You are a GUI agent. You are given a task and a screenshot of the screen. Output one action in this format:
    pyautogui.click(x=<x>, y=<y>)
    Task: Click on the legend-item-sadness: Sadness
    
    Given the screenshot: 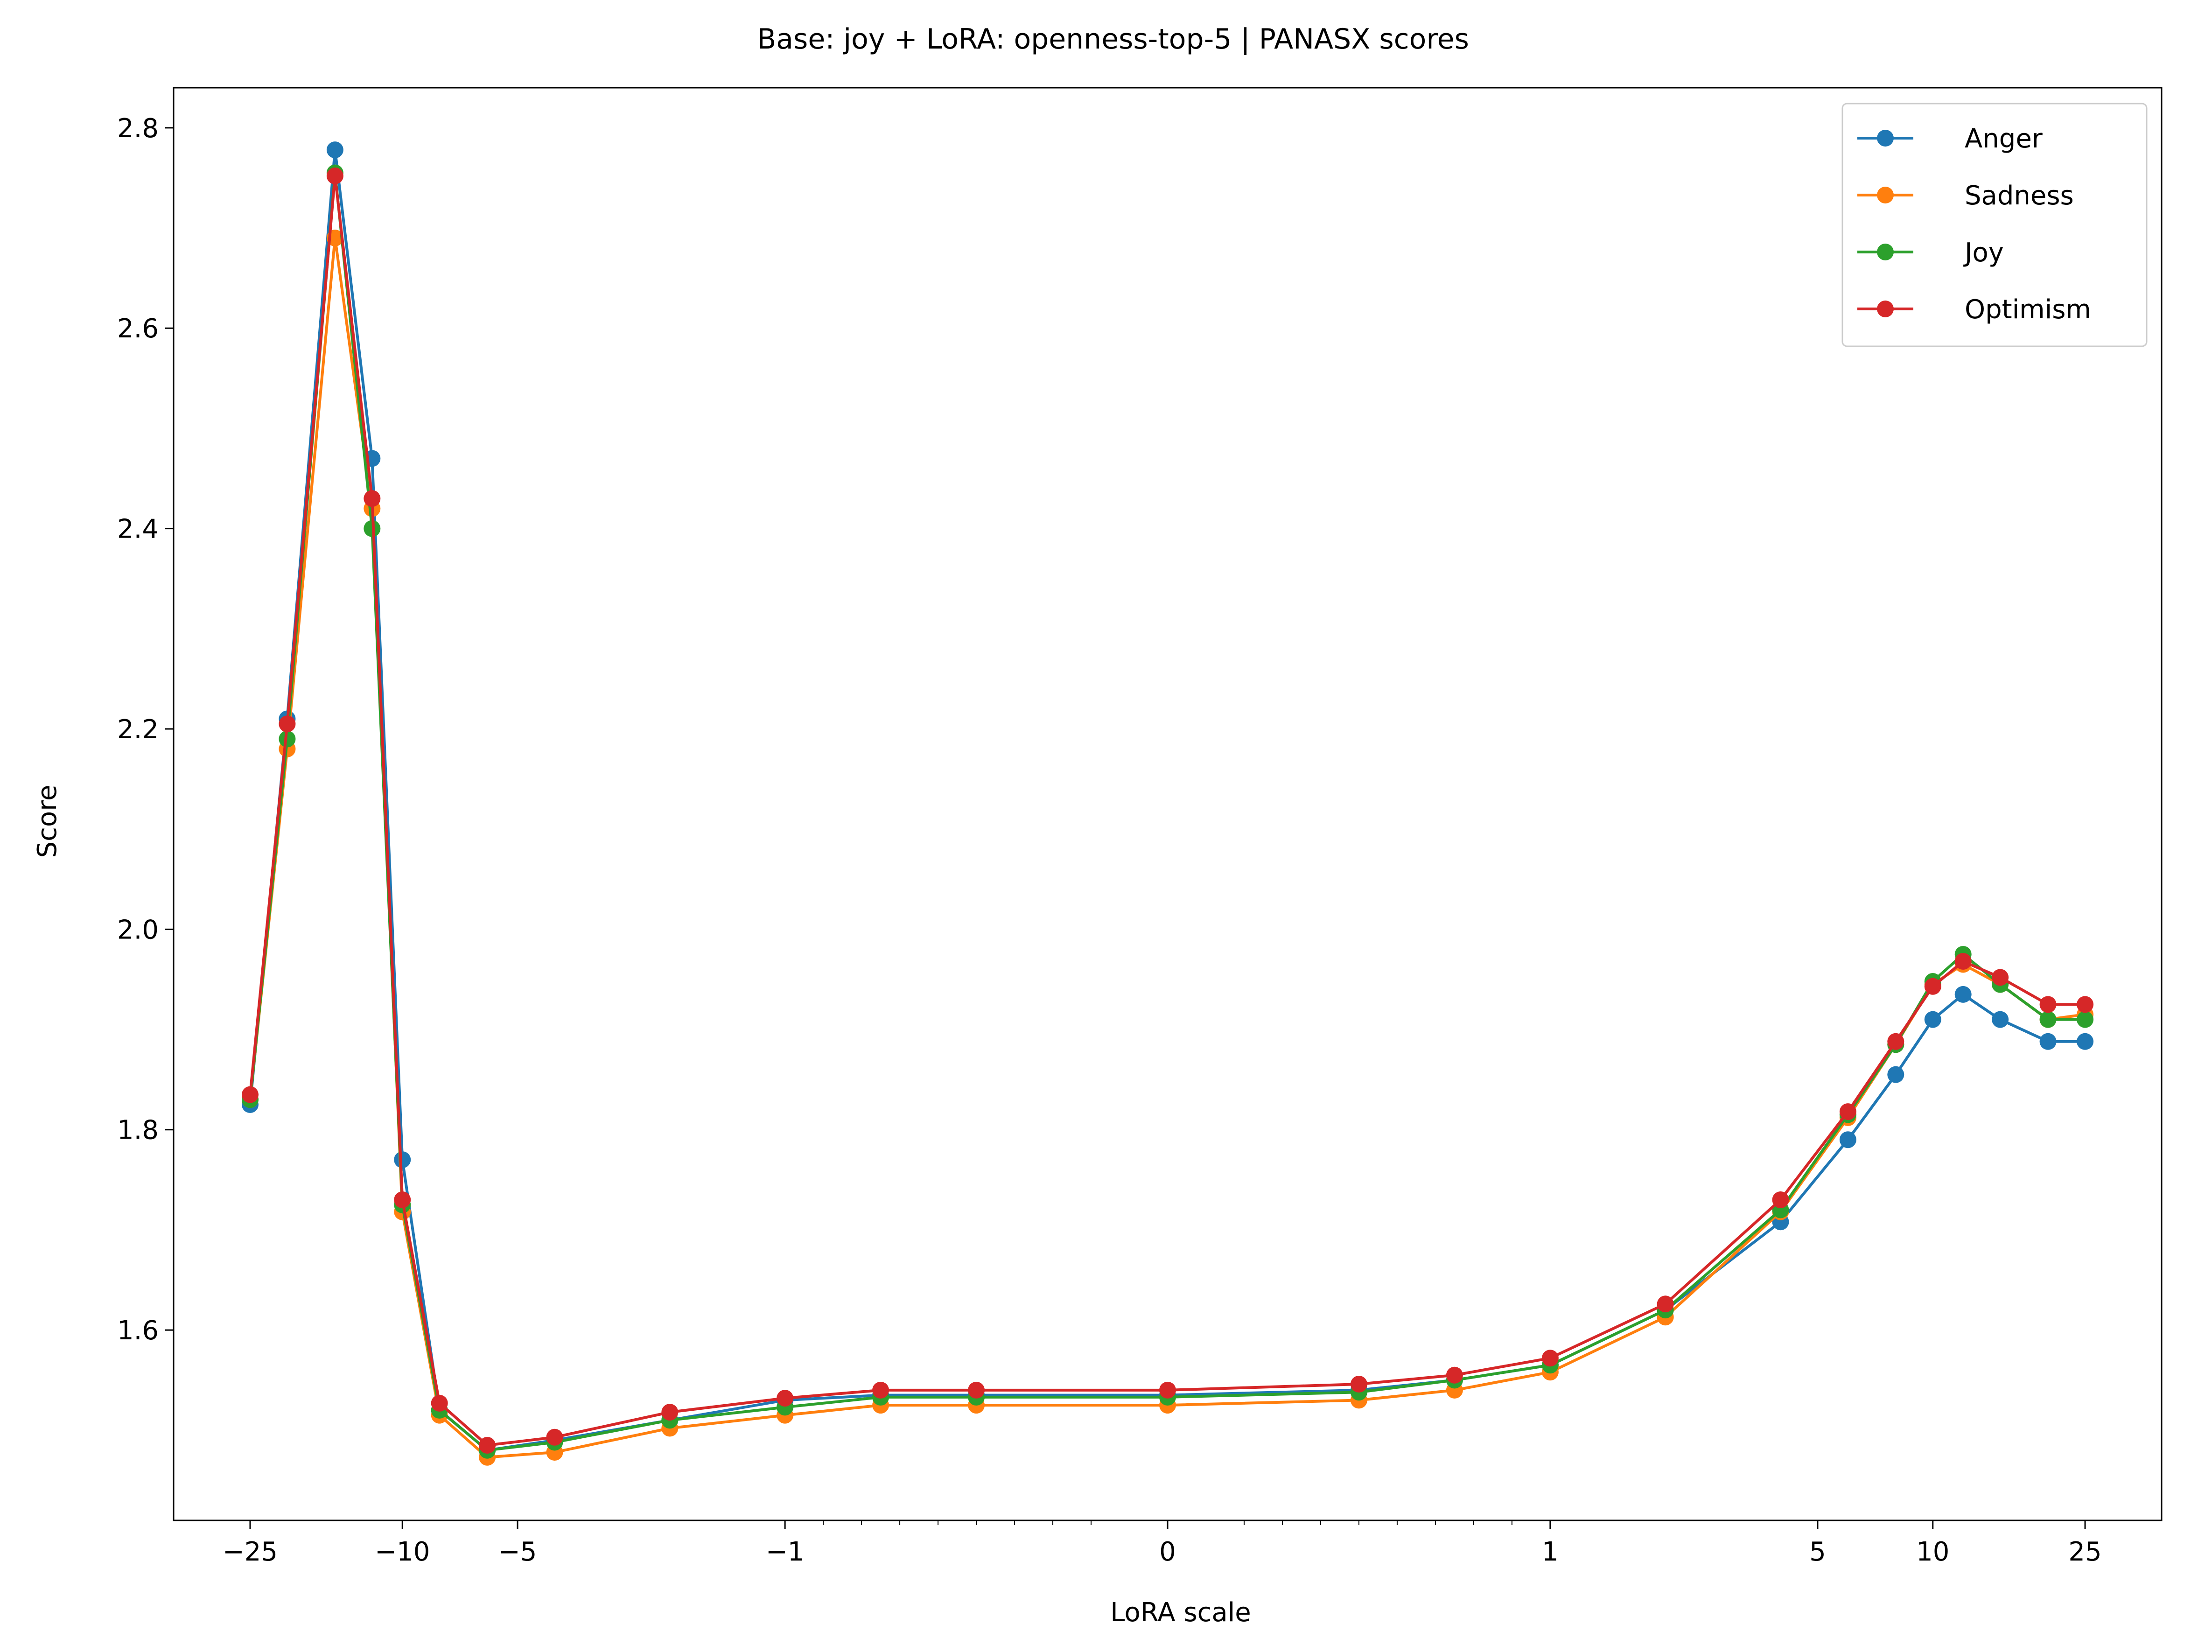 What is the action you would take?
    pyautogui.click(x=1965, y=196)
    